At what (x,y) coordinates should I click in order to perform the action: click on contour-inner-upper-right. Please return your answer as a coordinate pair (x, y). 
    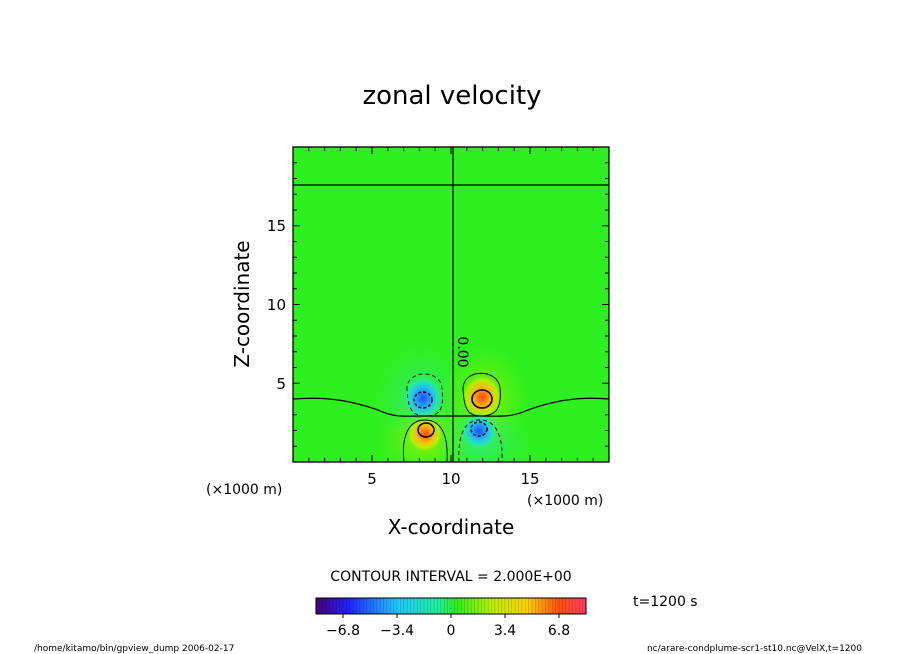
    Looking at the image, I should click on (482, 399).